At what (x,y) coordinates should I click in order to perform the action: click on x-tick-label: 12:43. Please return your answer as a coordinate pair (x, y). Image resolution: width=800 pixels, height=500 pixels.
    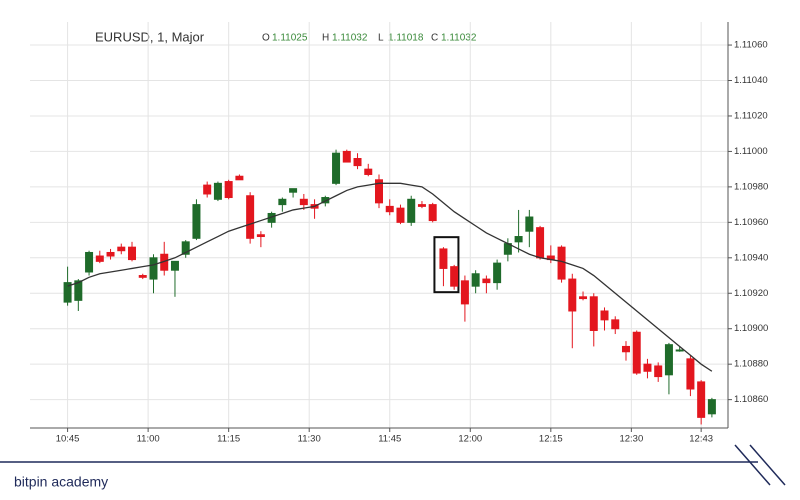
    Looking at the image, I should click on (701, 439).